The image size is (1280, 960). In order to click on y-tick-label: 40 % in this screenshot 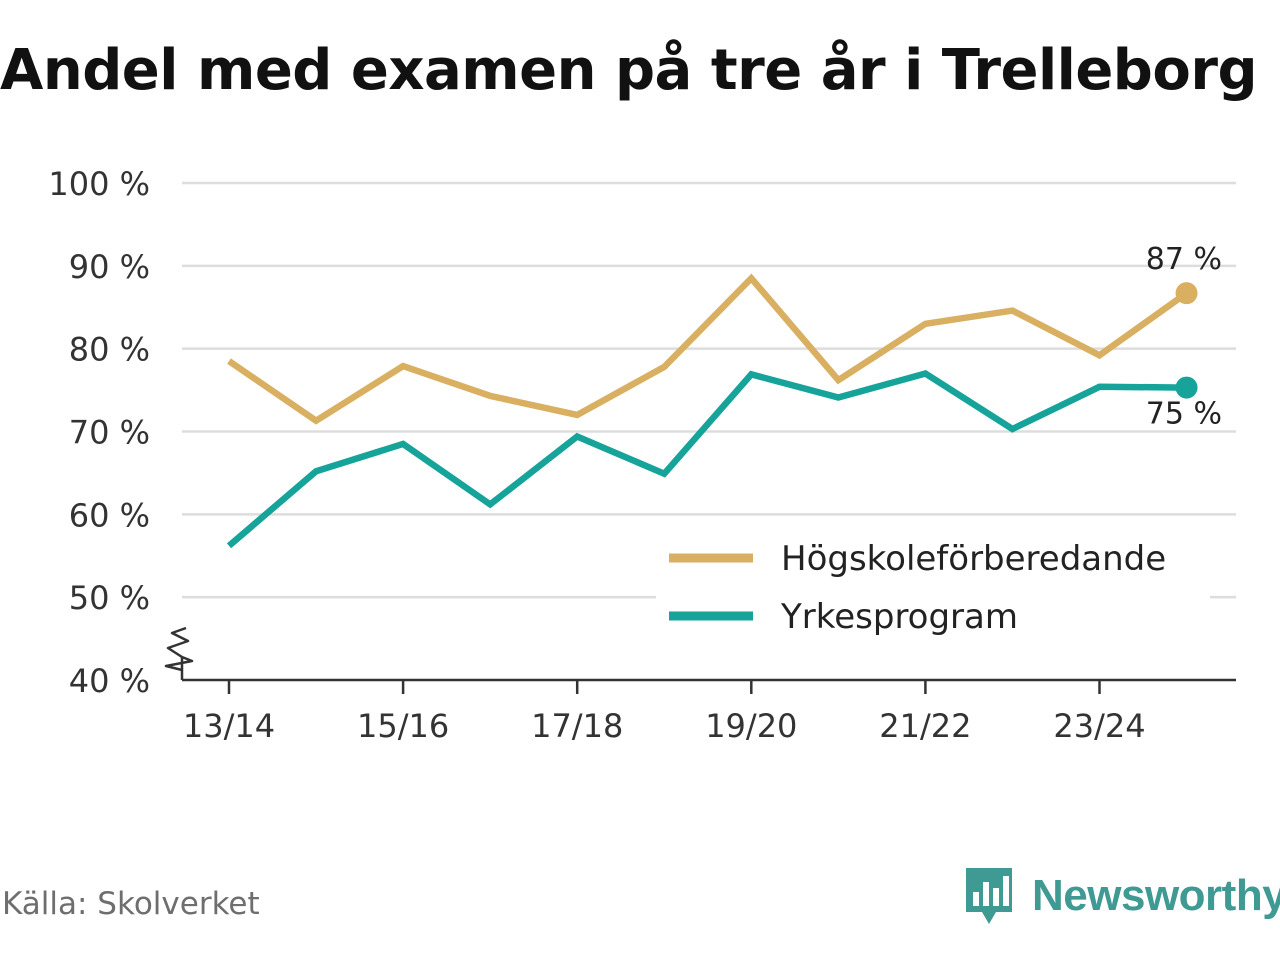, I will do `click(109, 681)`.